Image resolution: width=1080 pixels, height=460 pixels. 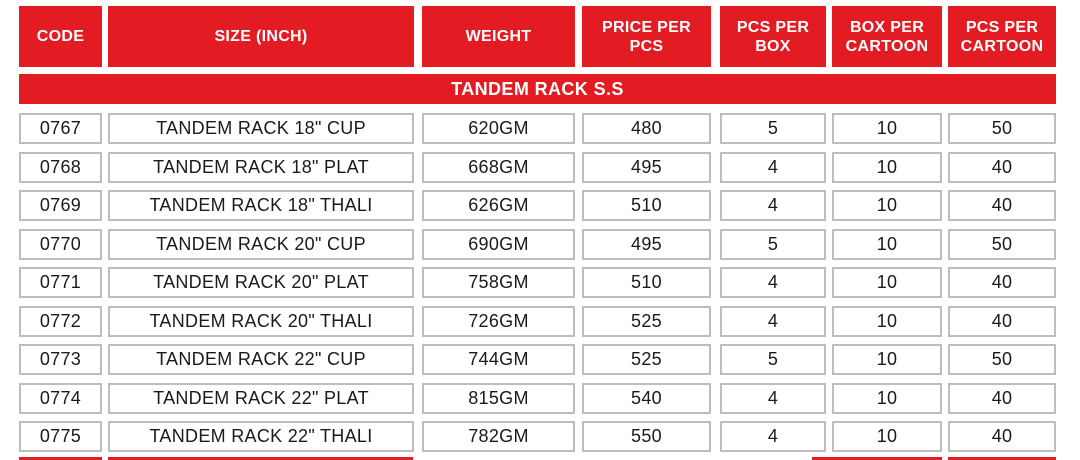 What do you see at coordinates (261, 436) in the screenshot?
I see `cell-size: TANDEM RACK 22" THALI` at bounding box center [261, 436].